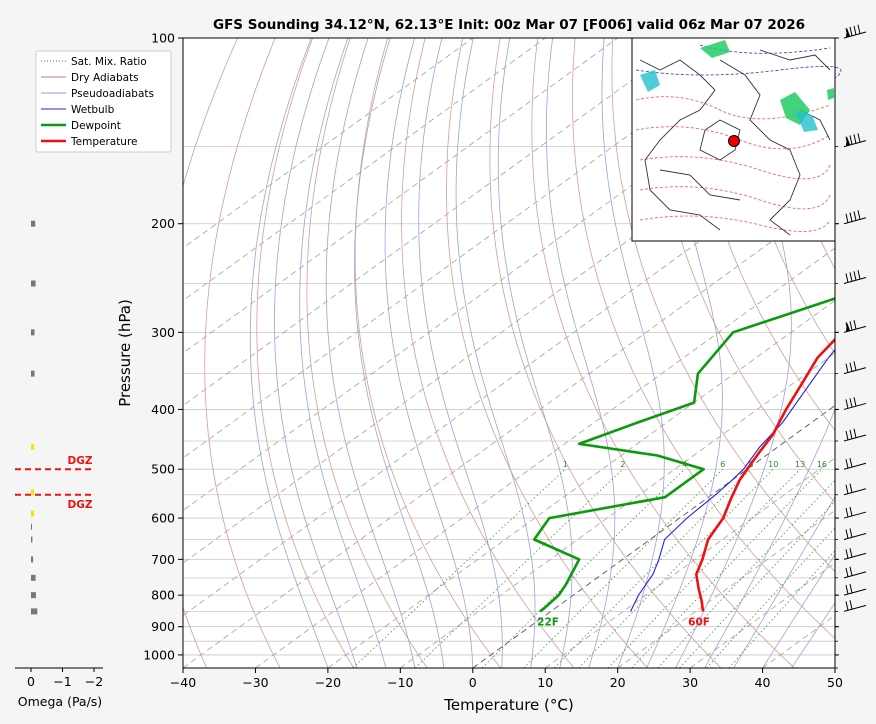 The height and width of the screenshot is (724, 876). I want to click on omega-tick-label: −1, so click(62, 681).